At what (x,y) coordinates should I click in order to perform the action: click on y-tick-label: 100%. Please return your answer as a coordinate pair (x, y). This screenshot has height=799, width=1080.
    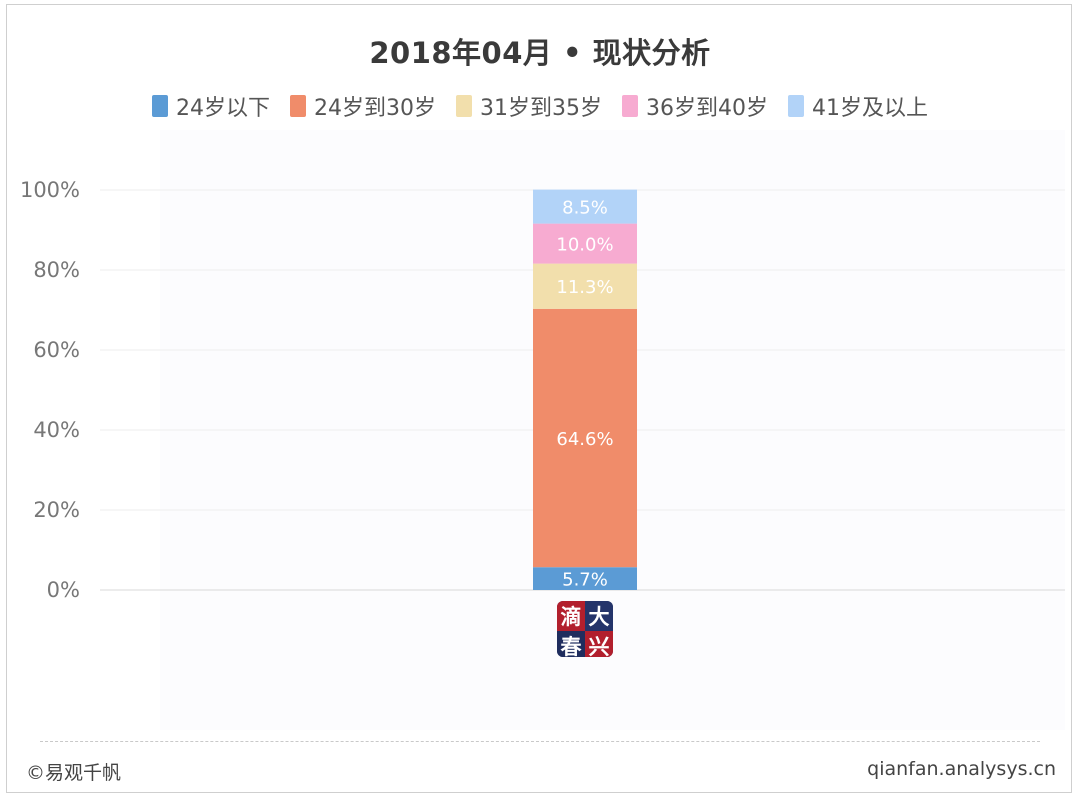
    Looking at the image, I should click on (50, 190).